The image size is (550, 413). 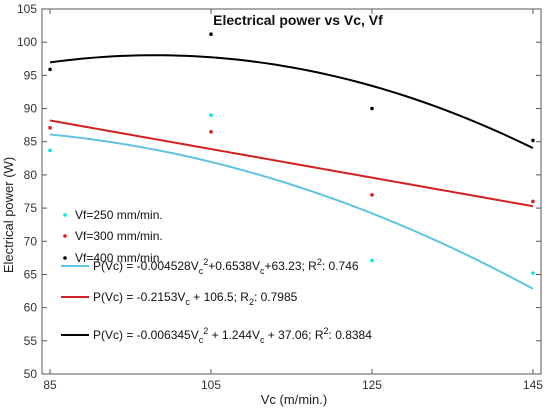 What do you see at coordinates (31, 208) in the screenshot?
I see `y-tick-label: 75` at bounding box center [31, 208].